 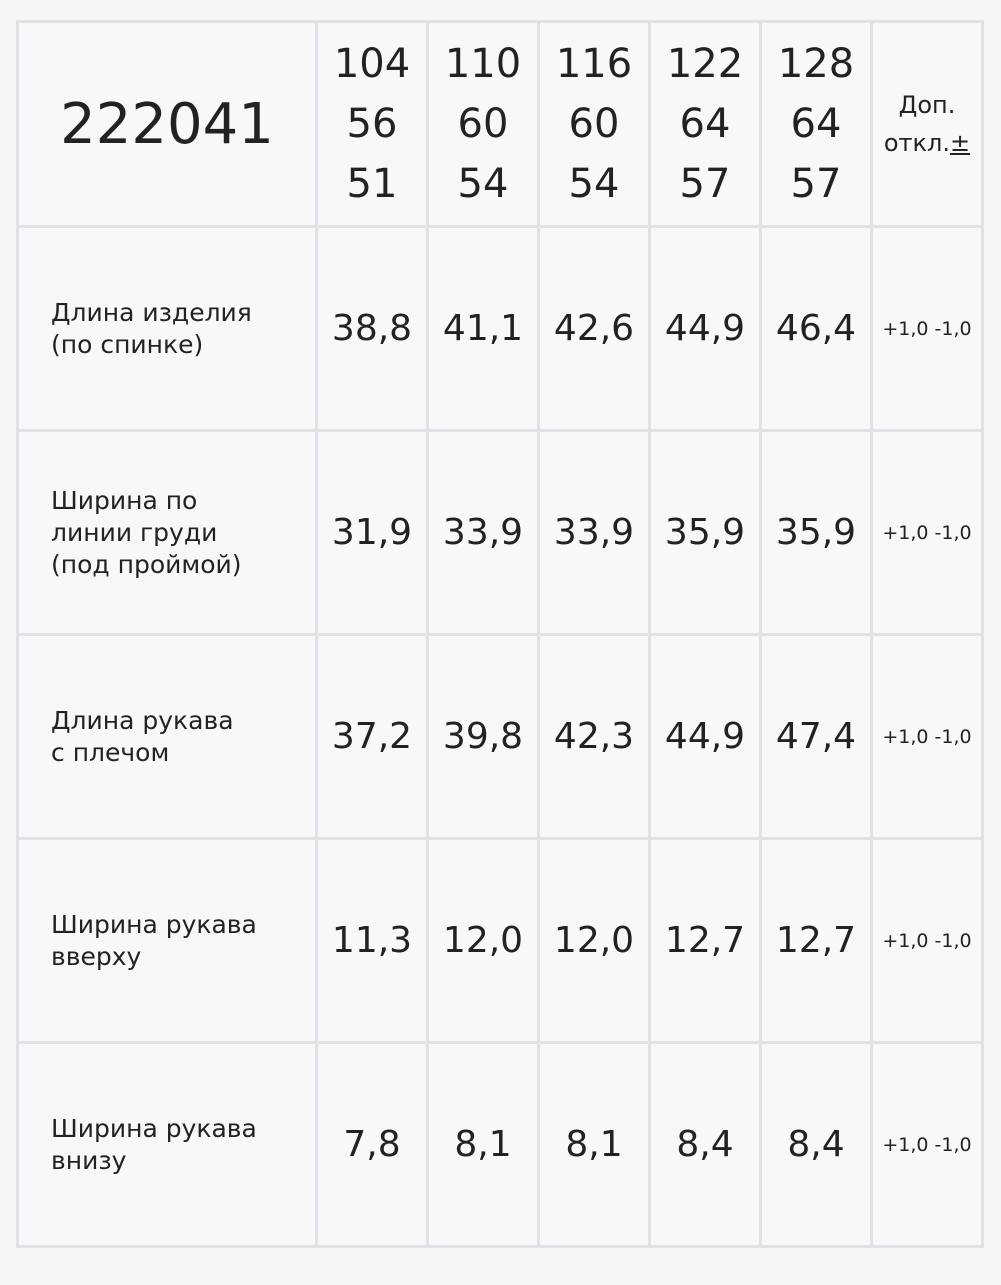 What do you see at coordinates (816, 328) in the screenshot?
I see `measurement-value: 46,4` at bounding box center [816, 328].